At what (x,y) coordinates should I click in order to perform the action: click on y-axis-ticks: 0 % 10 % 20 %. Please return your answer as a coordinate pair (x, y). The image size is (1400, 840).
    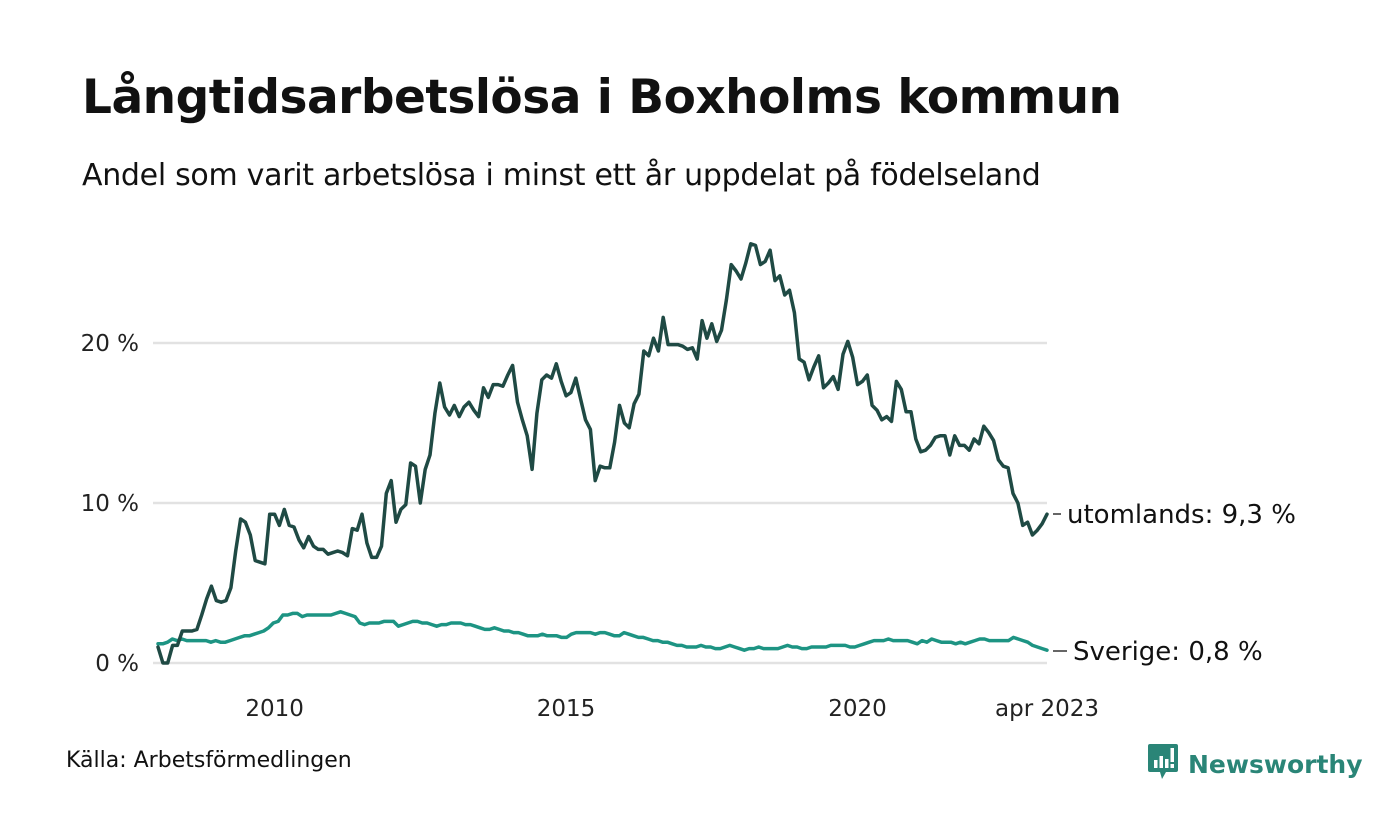
    Looking at the image, I should click on (110, 504).